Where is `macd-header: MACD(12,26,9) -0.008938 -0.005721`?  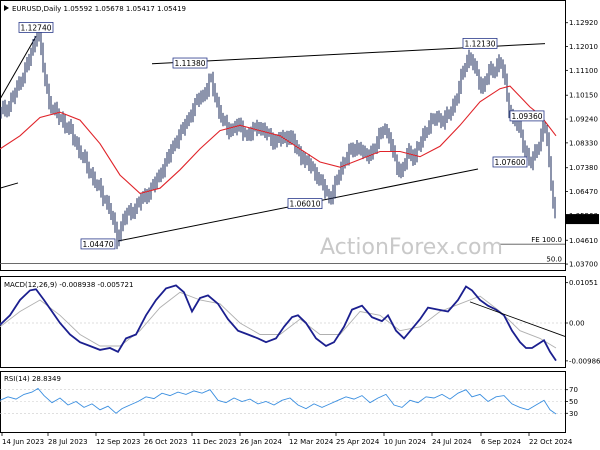
macd-header: MACD(12,26,9) -0.008938 -0.005721 is located at coordinates (68, 285).